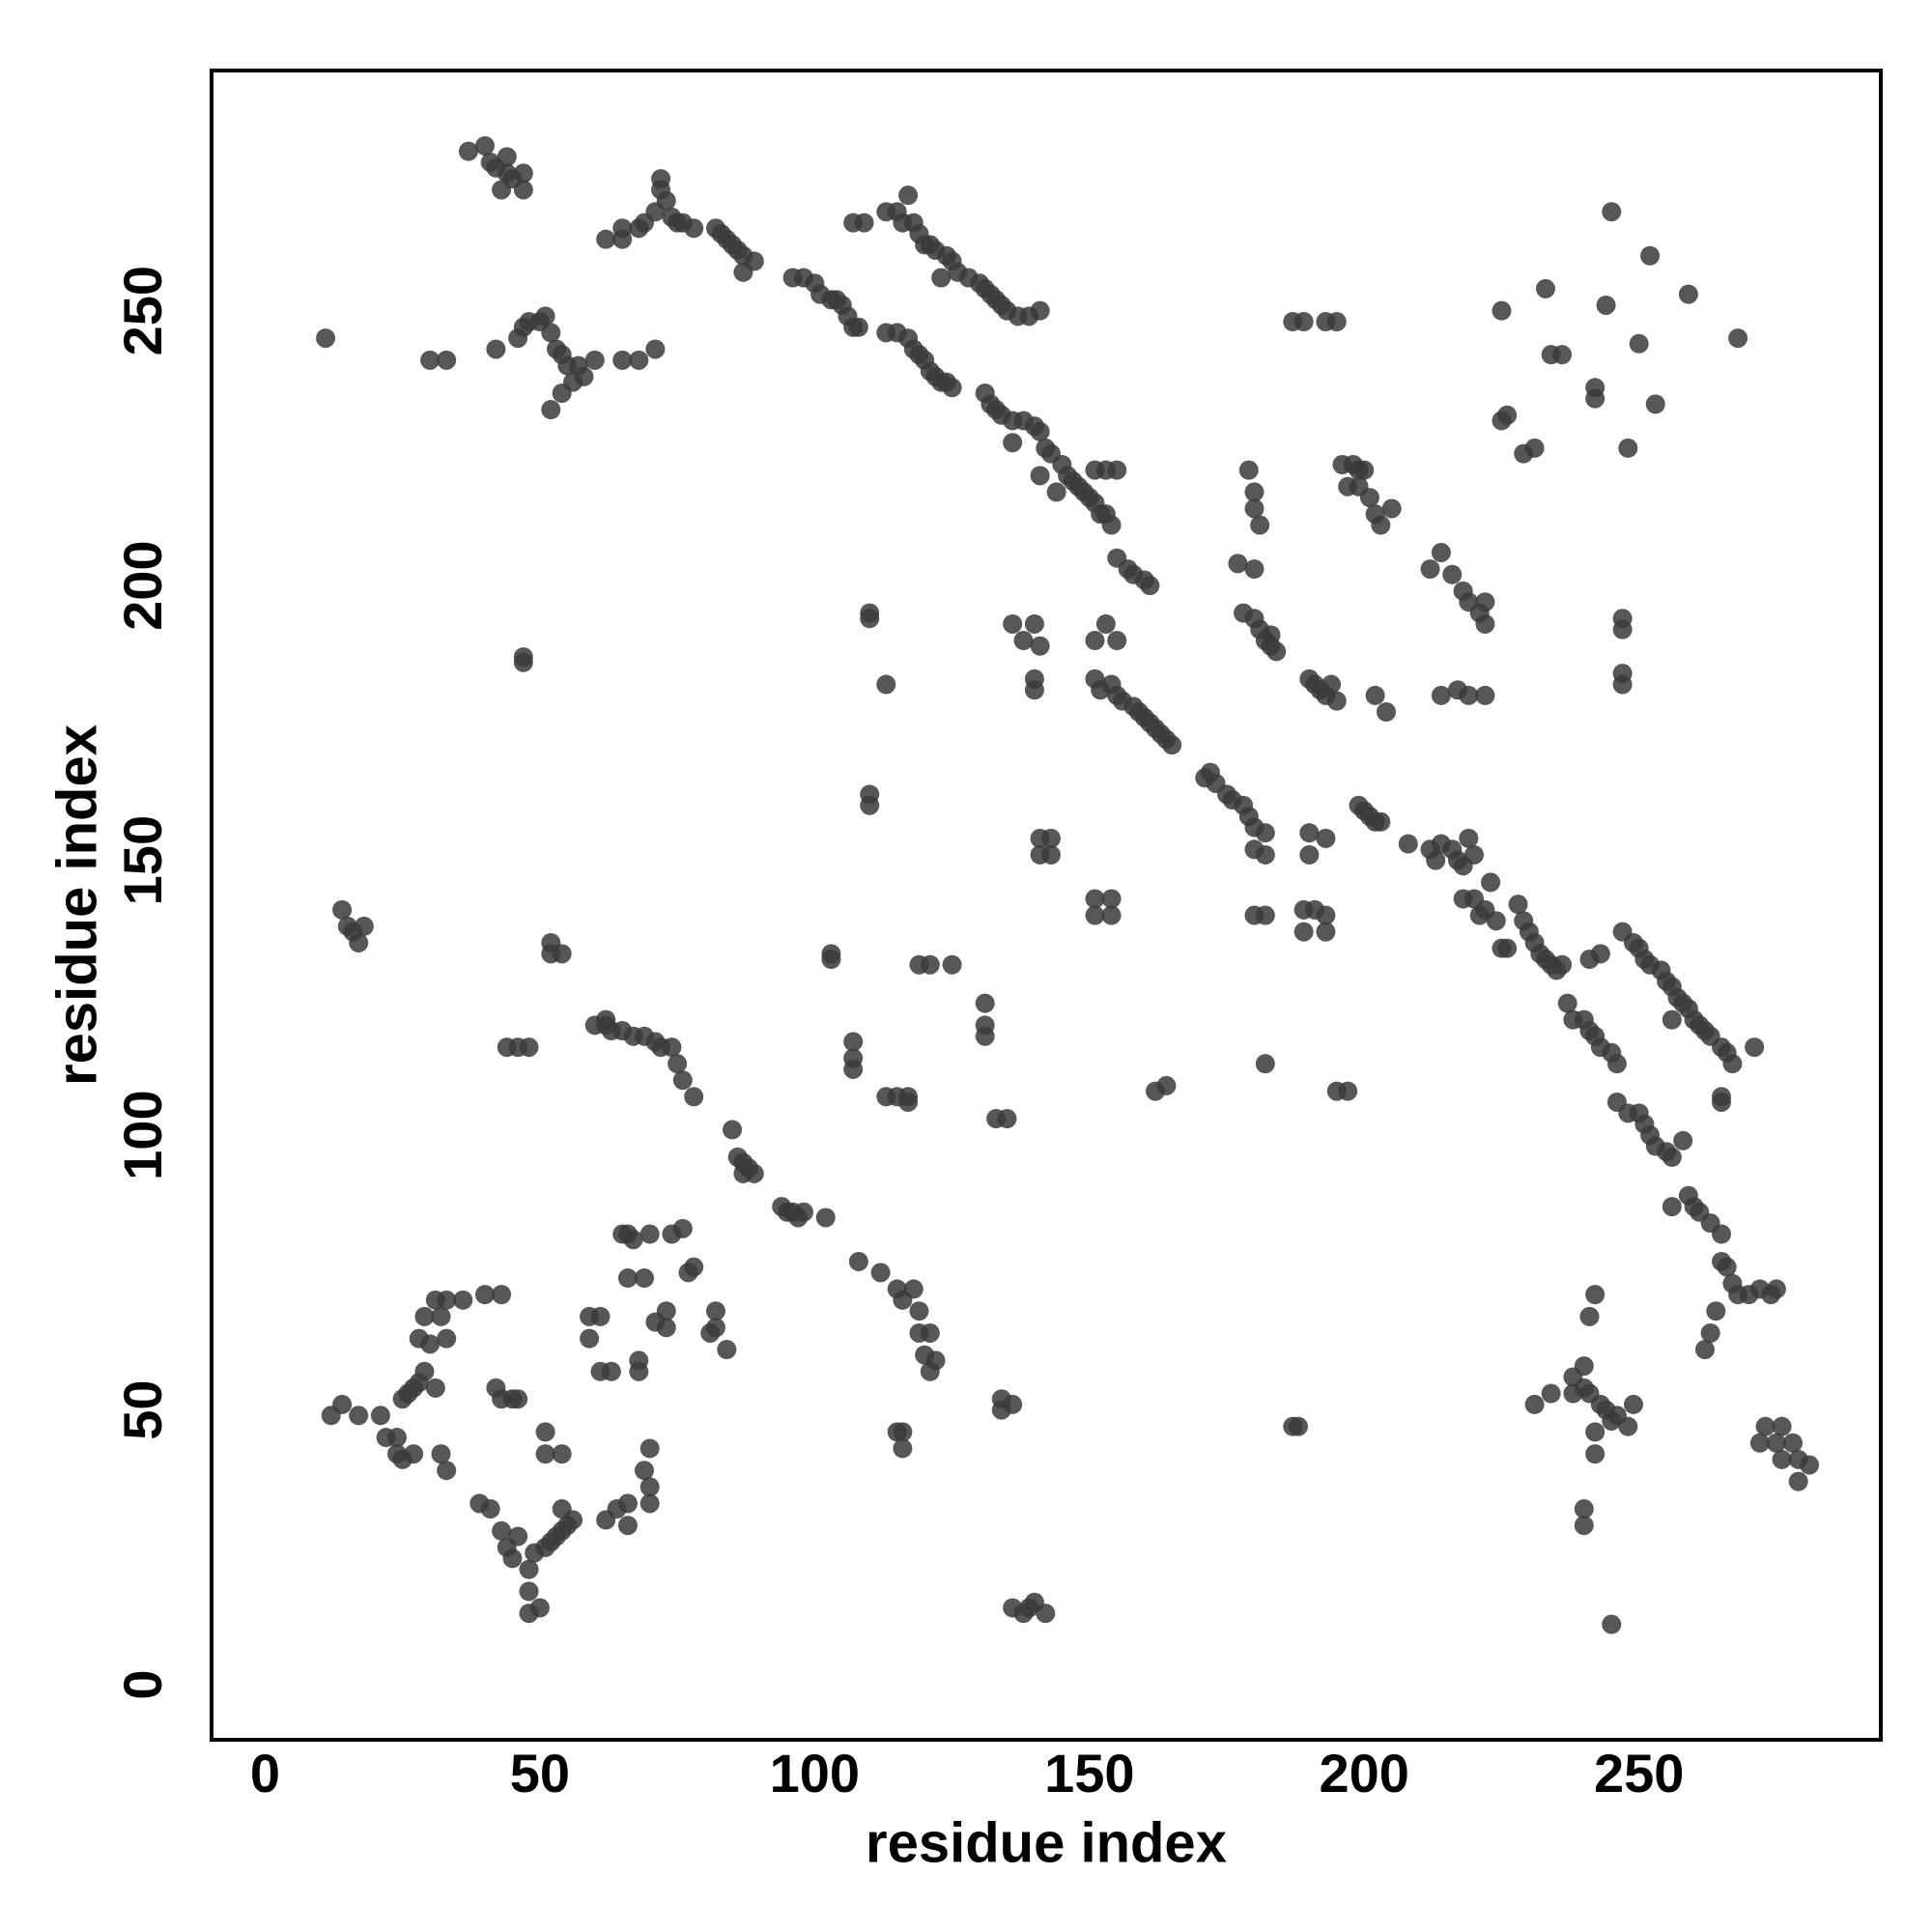  What do you see at coordinates (1046, 1842) in the screenshot?
I see `x-axis-title: residue index` at bounding box center [1046, 1842].